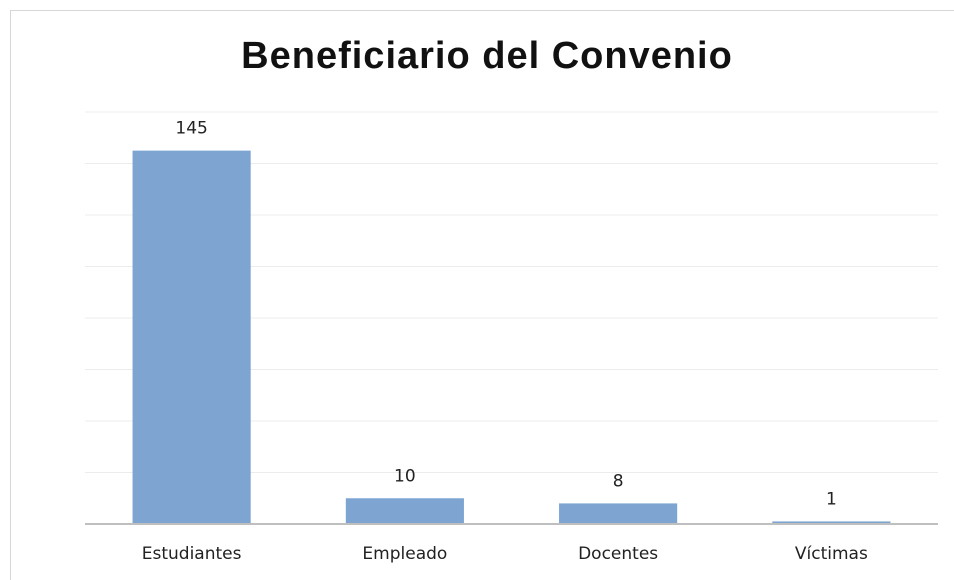 The height and width of the screenshot is (580, 954). What do you see at coordinates (191, 129) in the screenshot?
I see `value-label: 145` at bounding box center [191, 129].